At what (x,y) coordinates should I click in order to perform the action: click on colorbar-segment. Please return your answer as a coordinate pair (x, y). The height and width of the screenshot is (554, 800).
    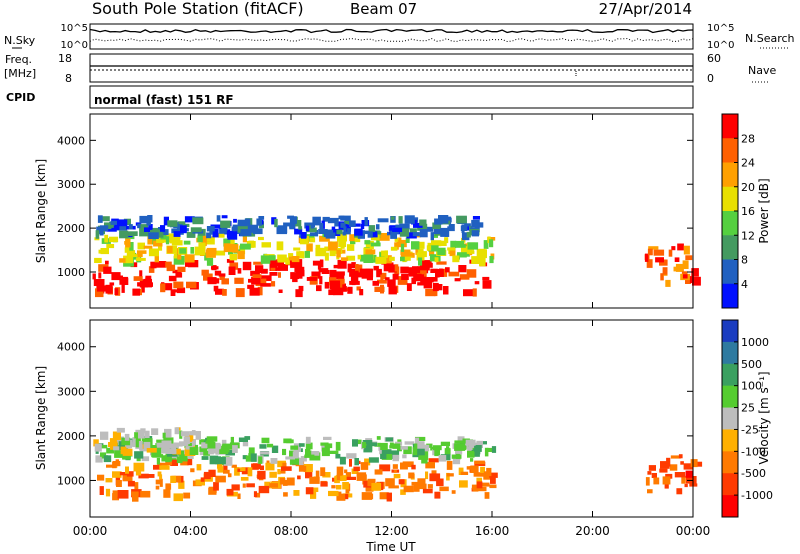
    Looking at the image, I should click on (730, 418).